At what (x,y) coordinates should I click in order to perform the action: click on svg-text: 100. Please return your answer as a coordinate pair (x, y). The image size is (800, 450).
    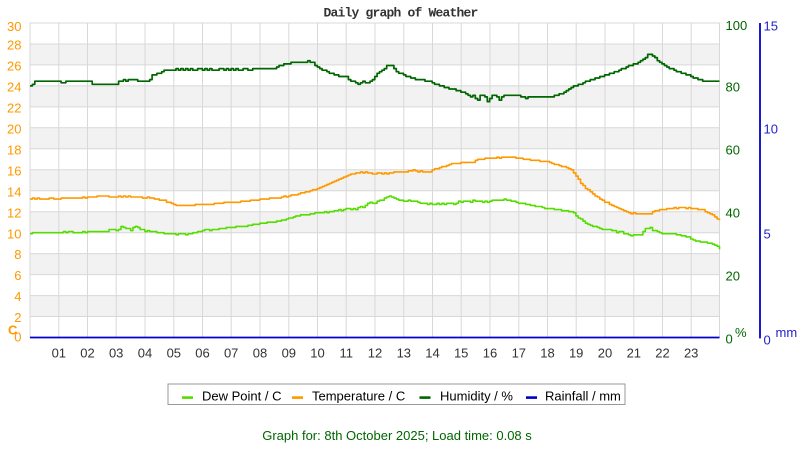
    Looking at the image, I should click on (737, 25).